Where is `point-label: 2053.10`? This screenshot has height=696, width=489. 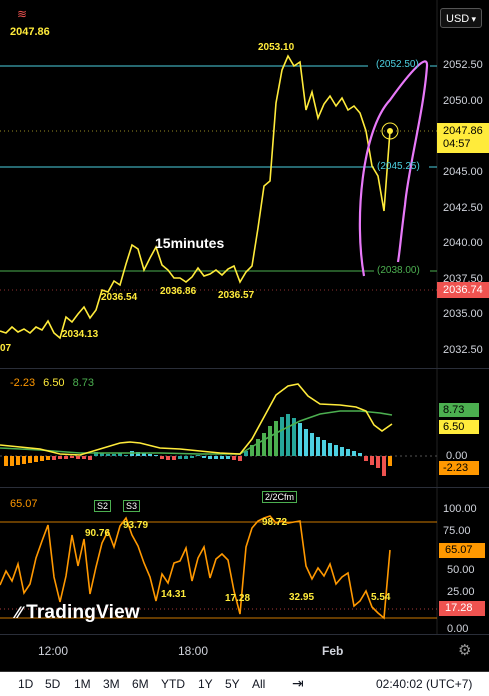
point-label: 2053.10 is located at coordinates (276, 47).